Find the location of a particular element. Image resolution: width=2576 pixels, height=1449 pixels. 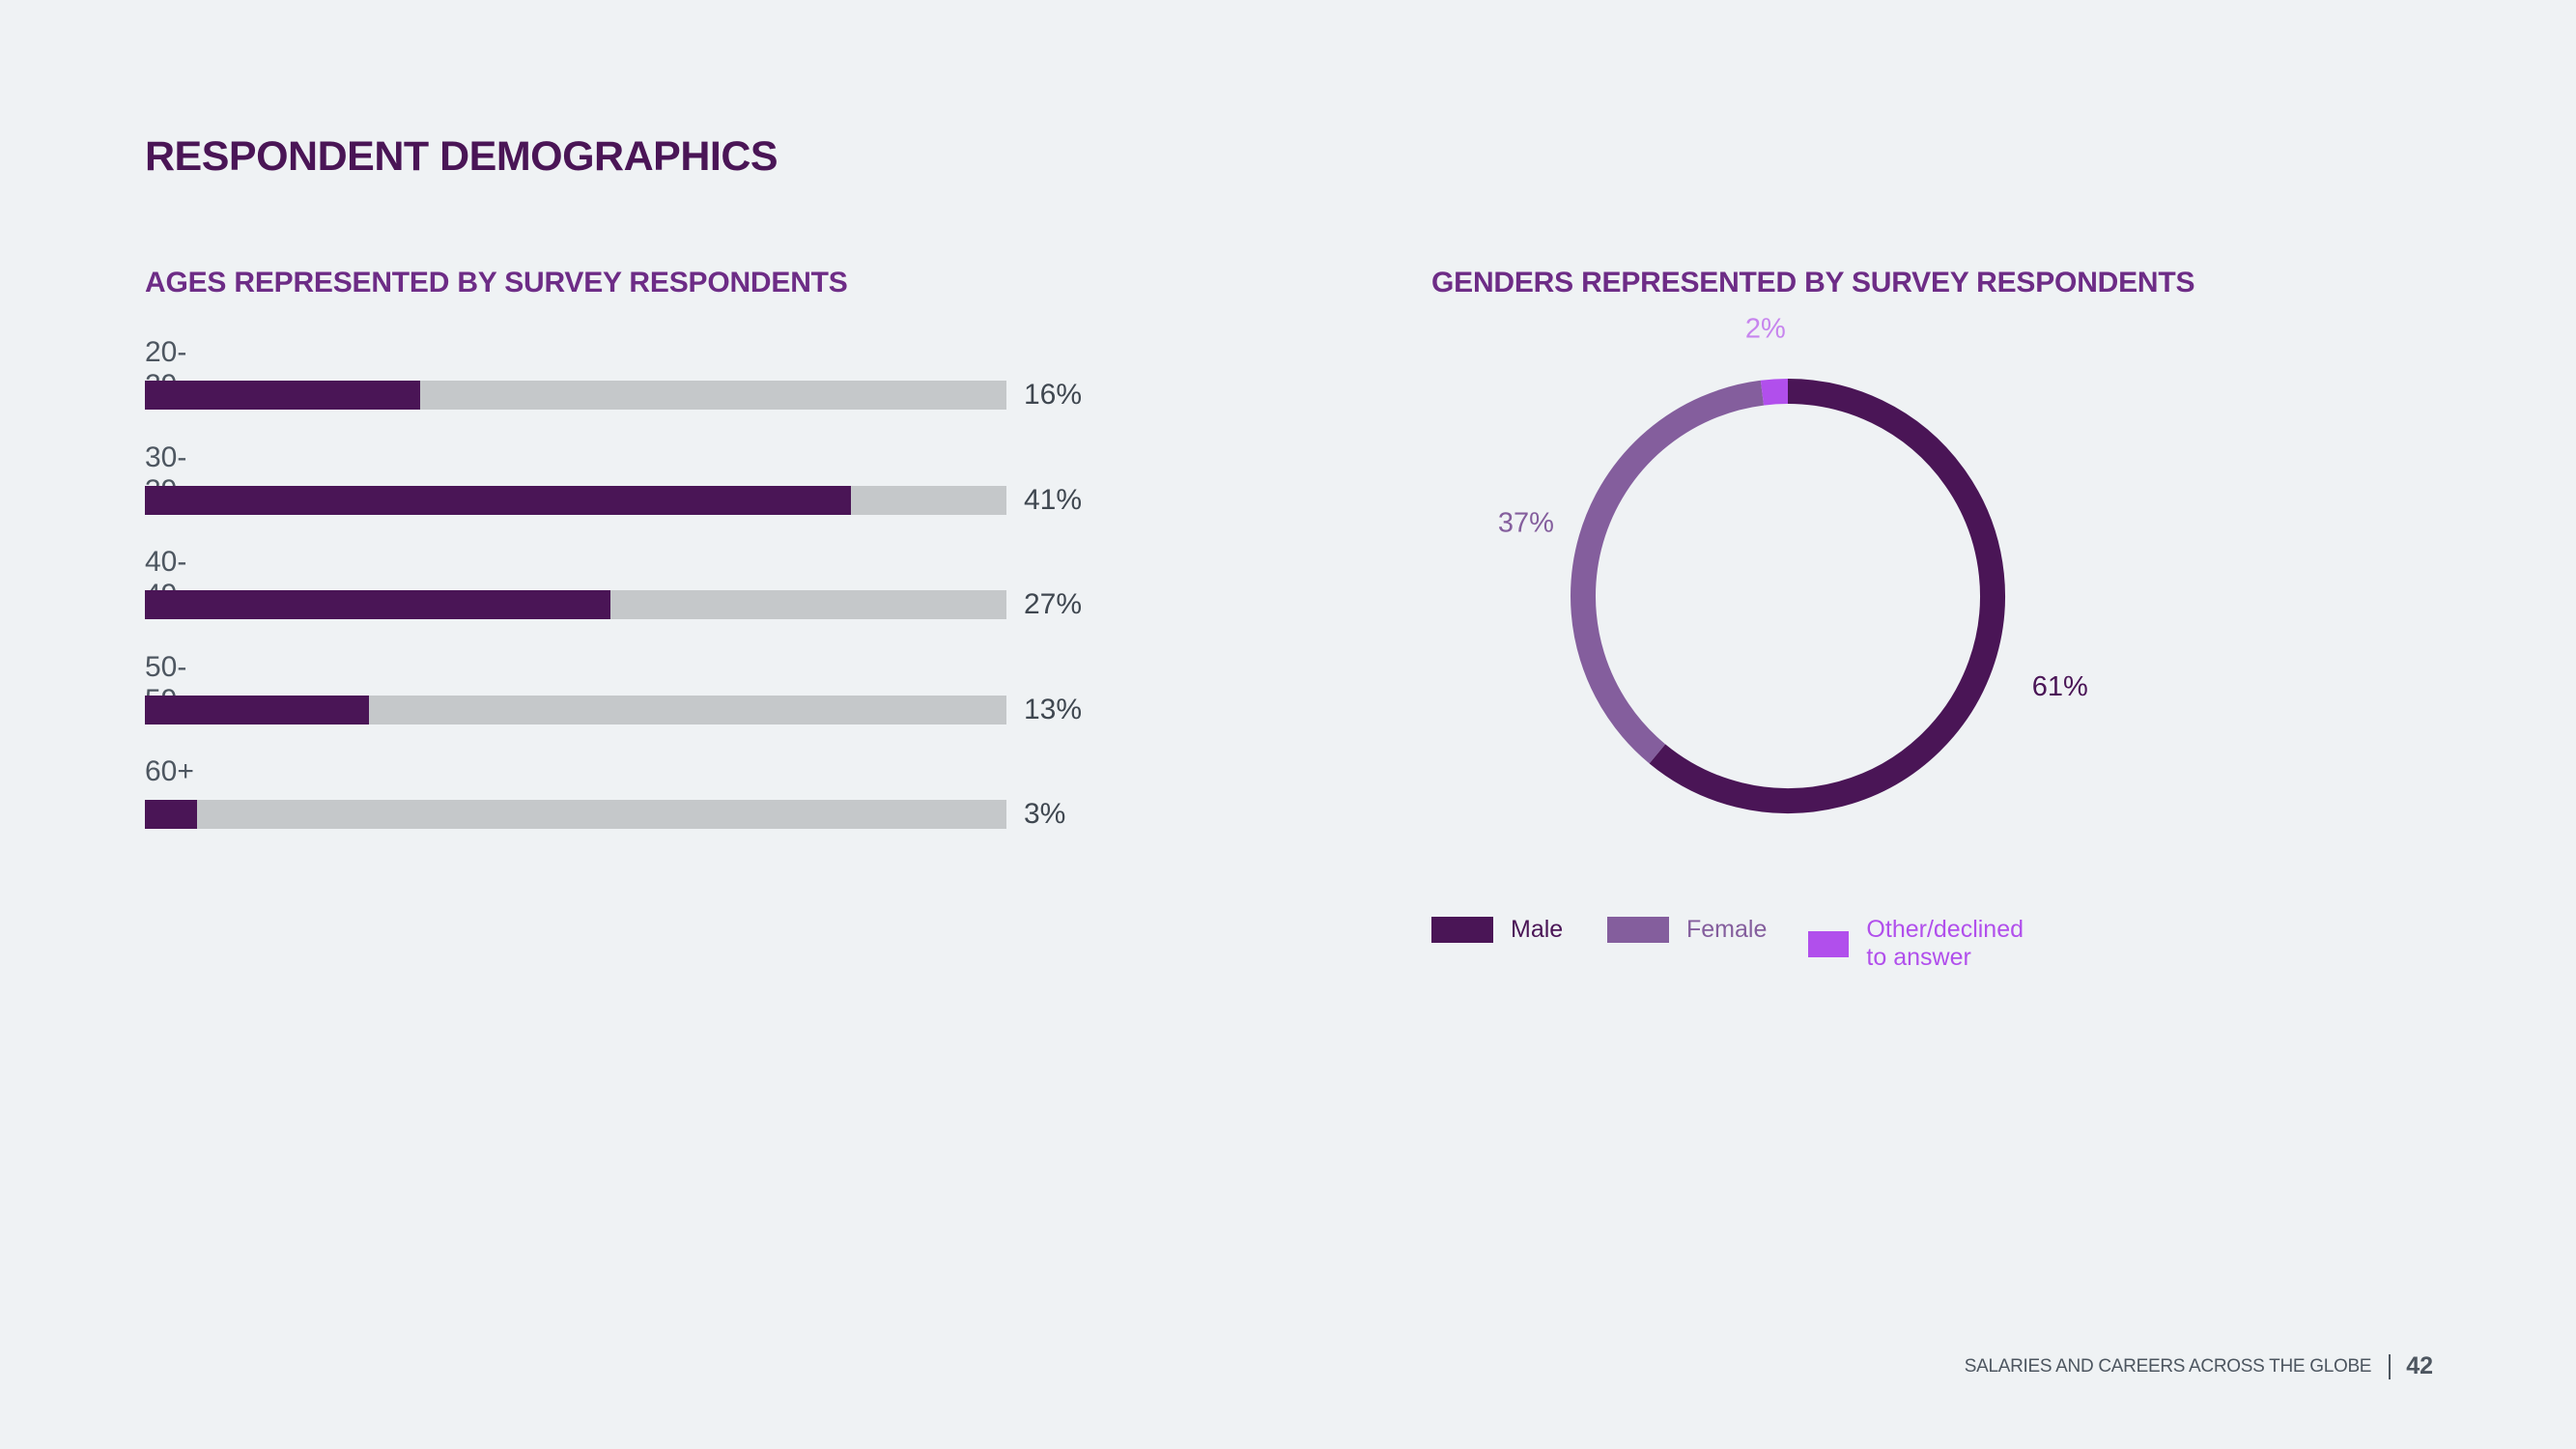

legend-item-other: Other/declined to answer is located at coordinates (1926, 944).